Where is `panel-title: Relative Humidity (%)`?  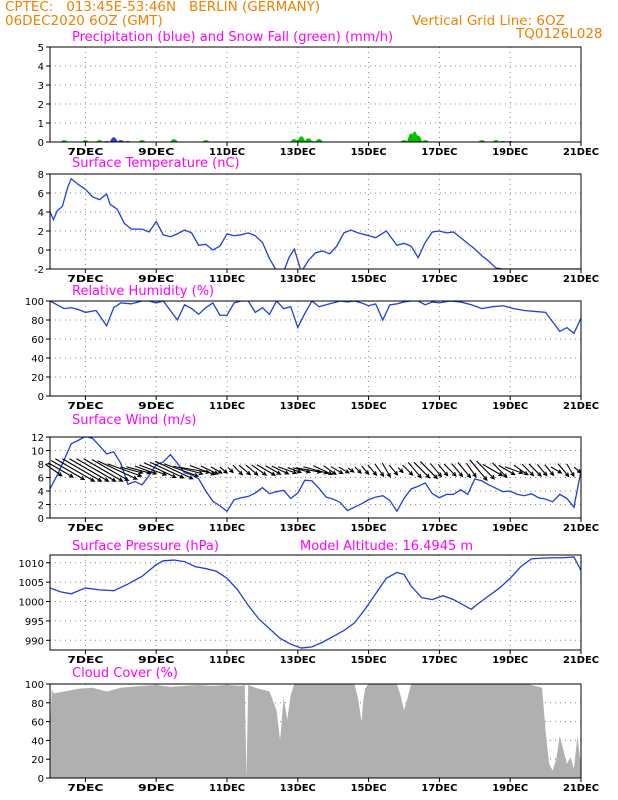 panel-title: Relative Humidity (%) is located at coordinates (143, 291).